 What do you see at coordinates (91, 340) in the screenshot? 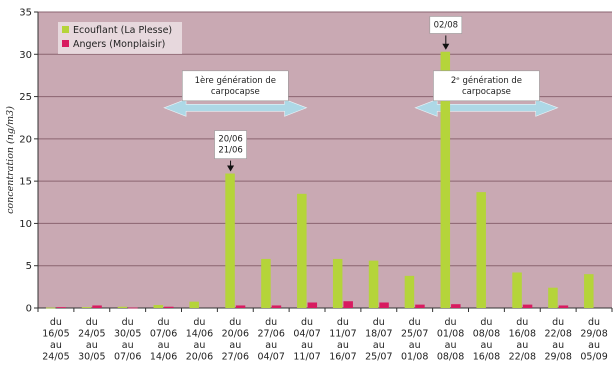
I see `x-category-label: du 24/05 au 30/05` at bounding box center [91, 340].